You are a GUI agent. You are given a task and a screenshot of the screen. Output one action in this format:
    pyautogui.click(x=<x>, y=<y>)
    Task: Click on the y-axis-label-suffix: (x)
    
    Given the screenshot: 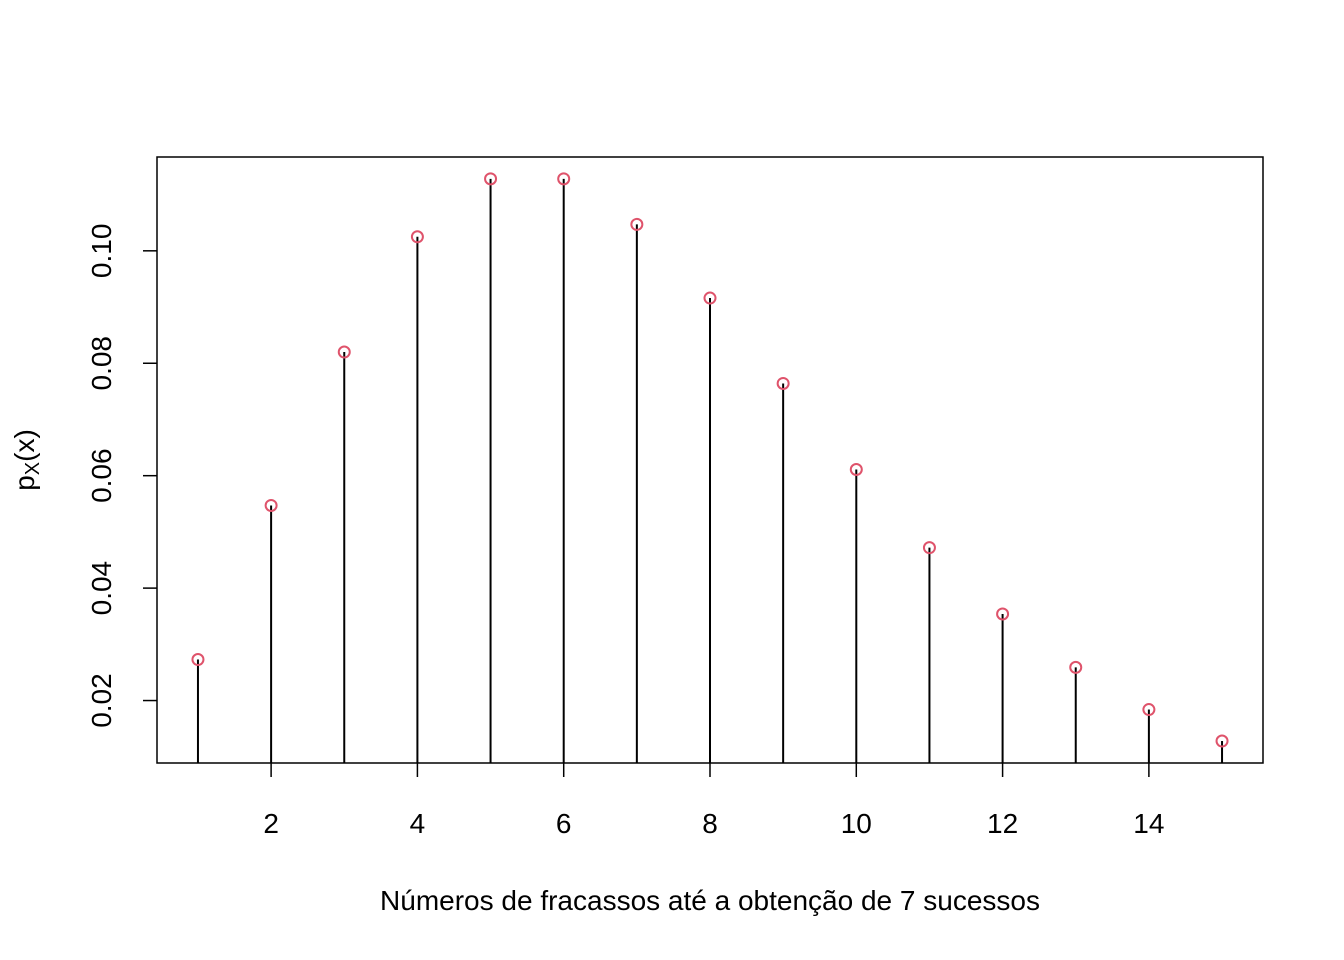 What is the action you would take?
    pyautogui.click(x=24, y=445)
    